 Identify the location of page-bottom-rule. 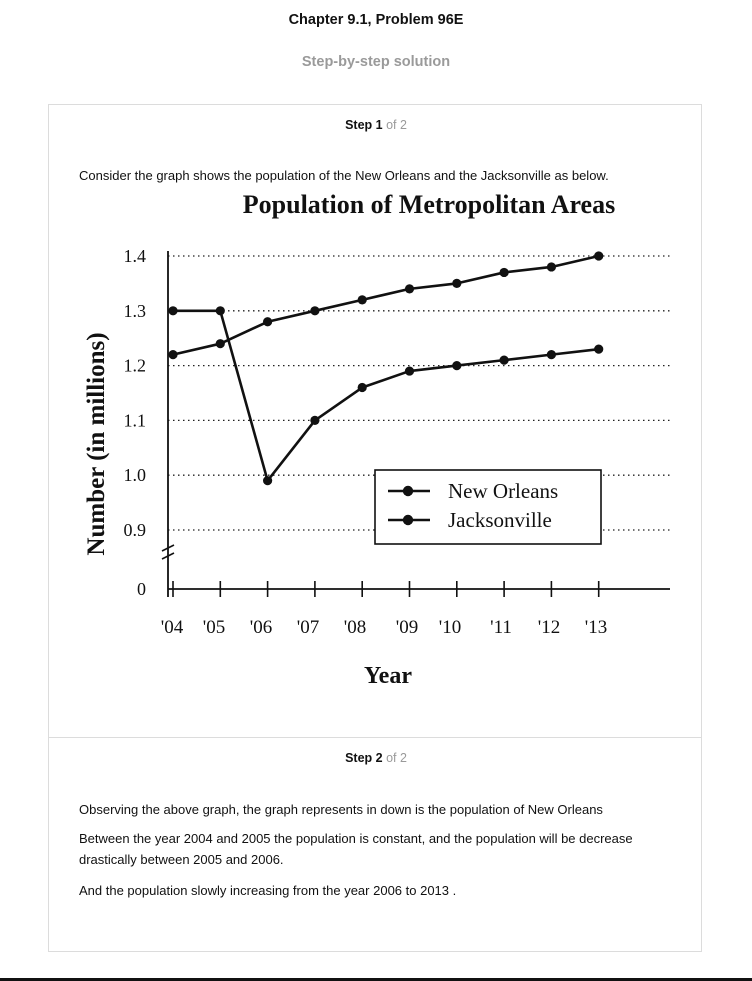
(376, 979).